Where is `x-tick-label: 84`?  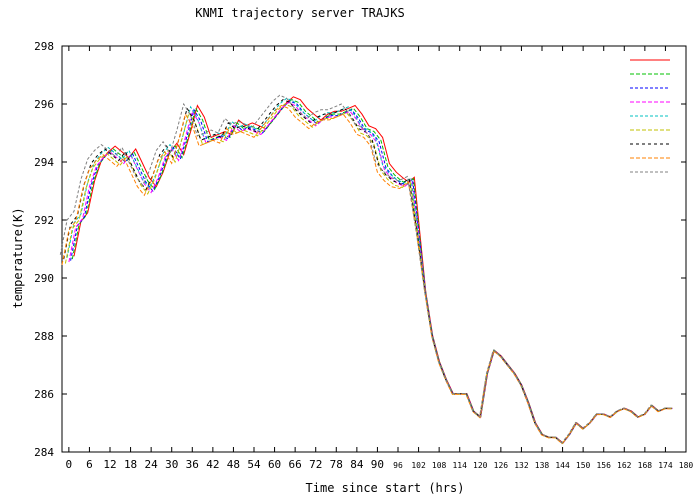 x-tick-label: 84 is located at coordinates (357, 464).